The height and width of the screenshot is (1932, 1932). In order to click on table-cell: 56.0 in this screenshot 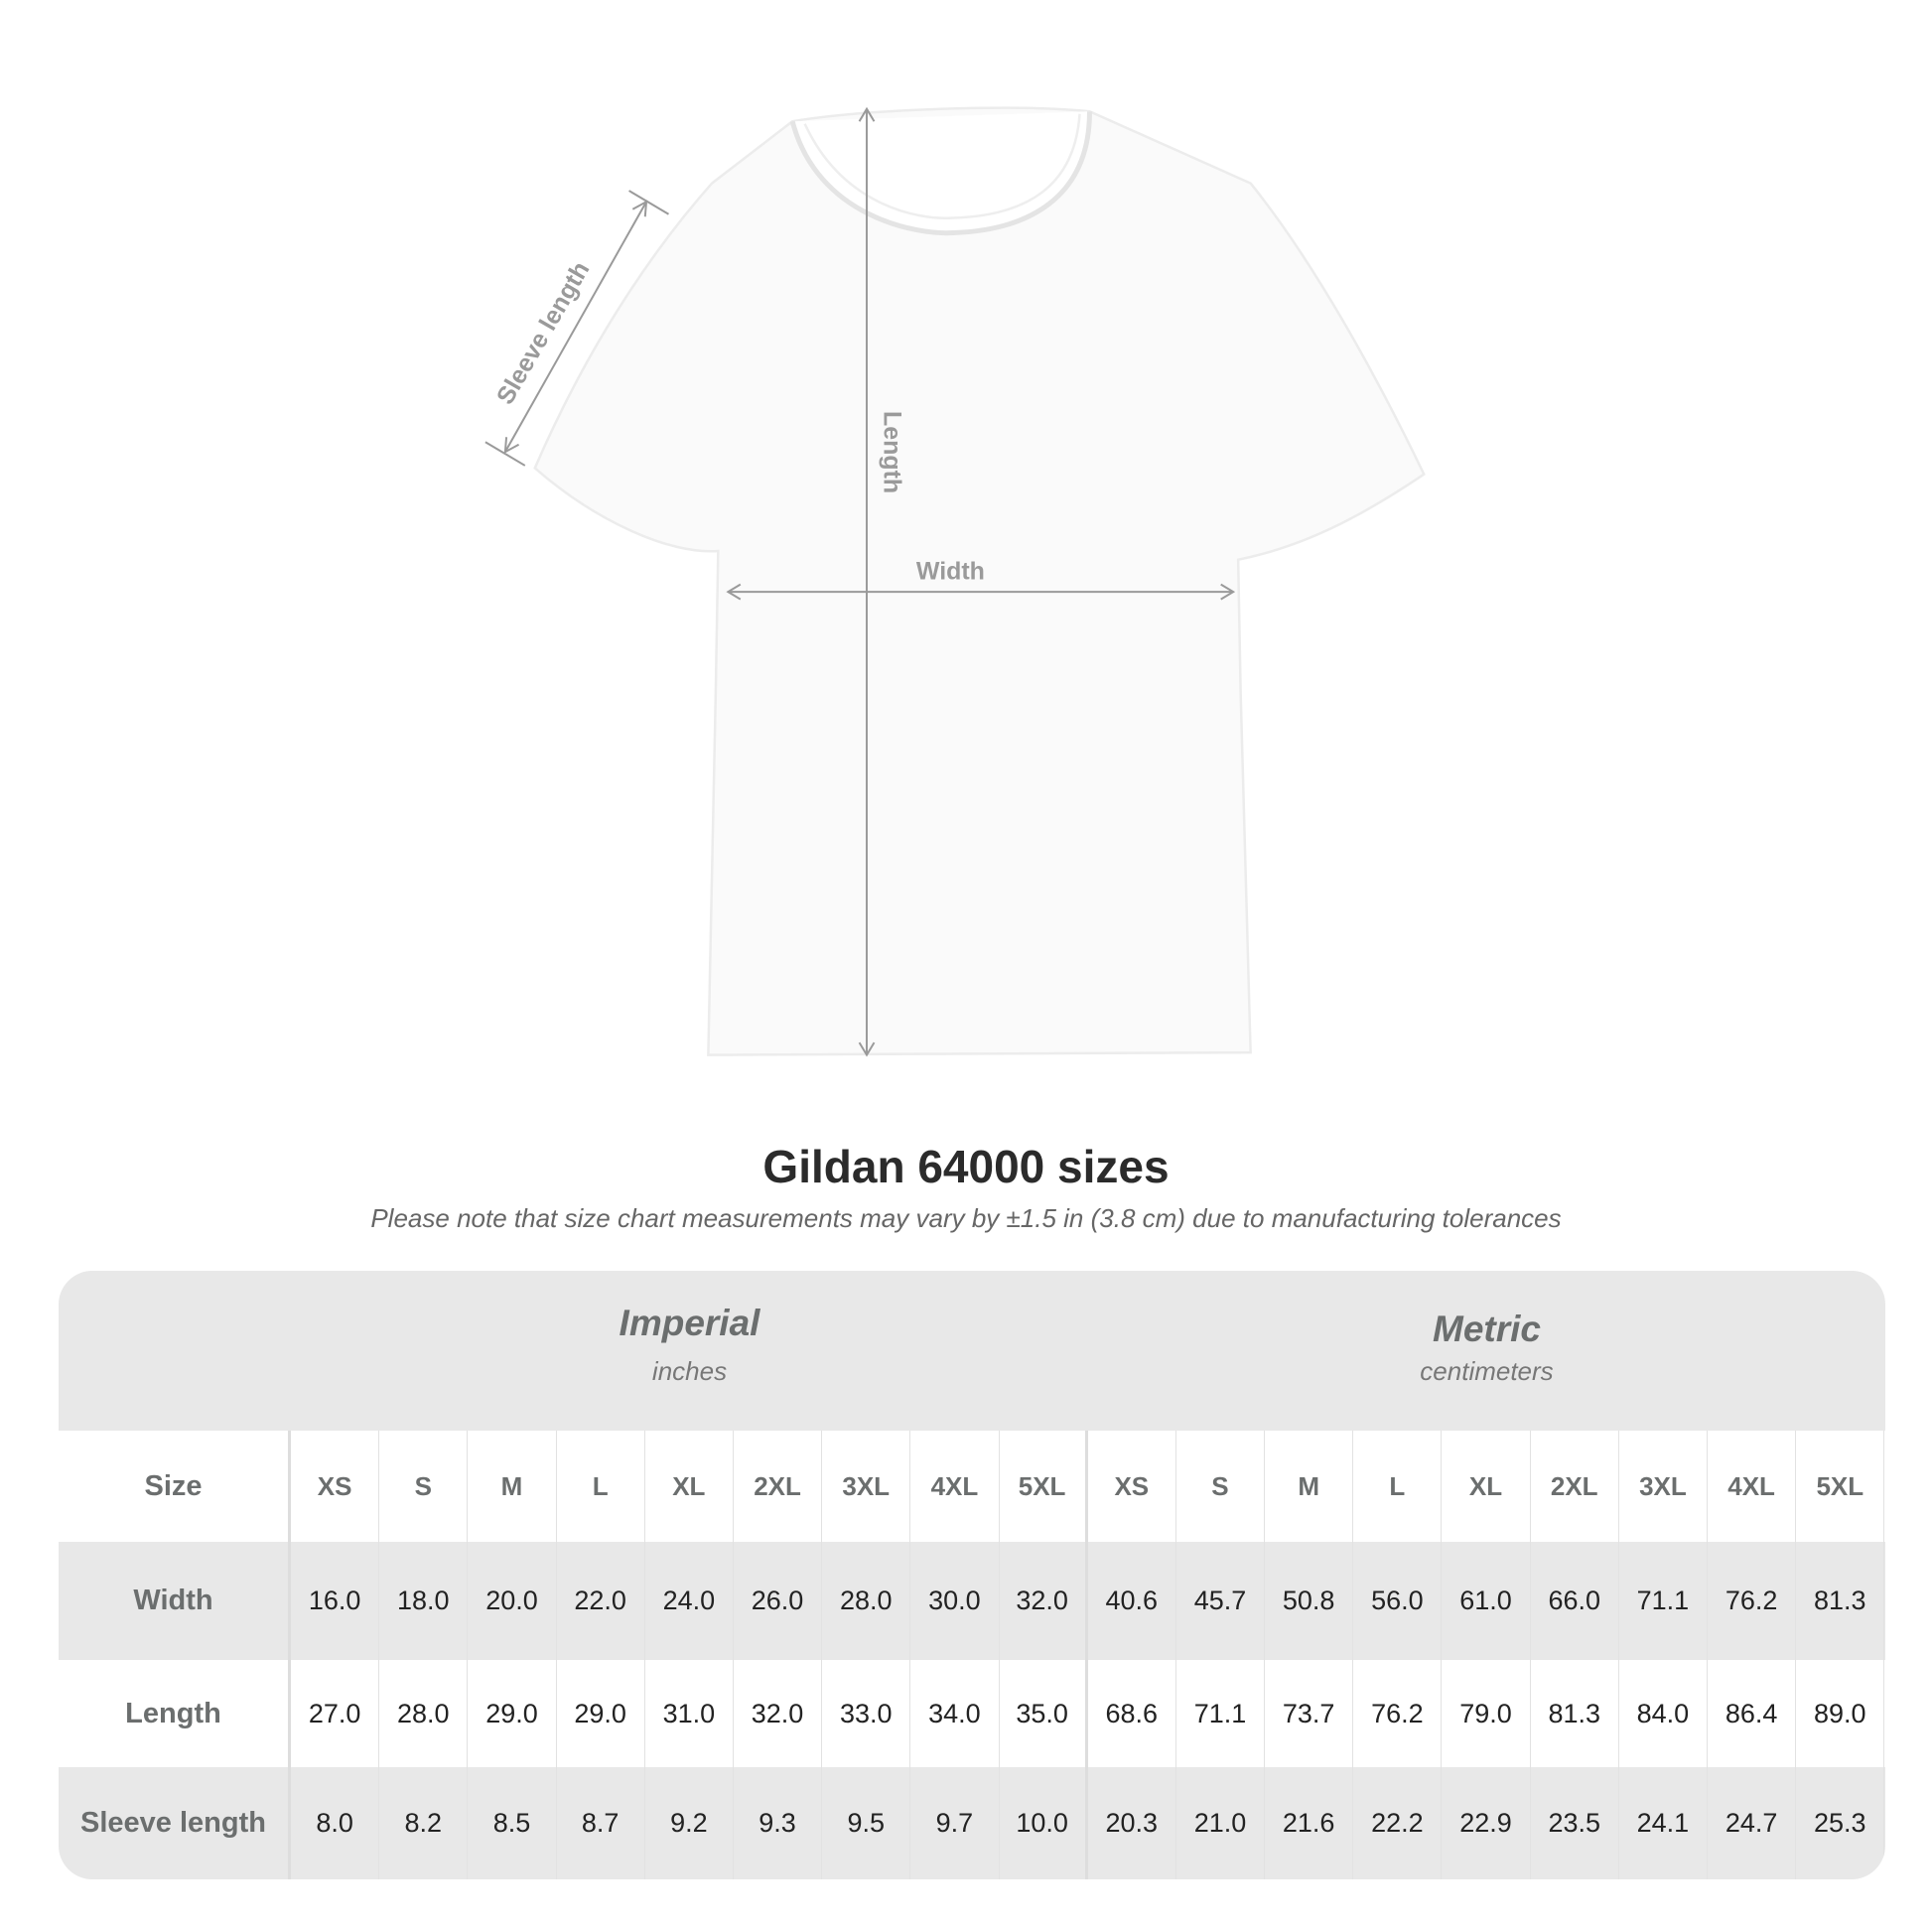, I will do `click(1398, 1601)`.